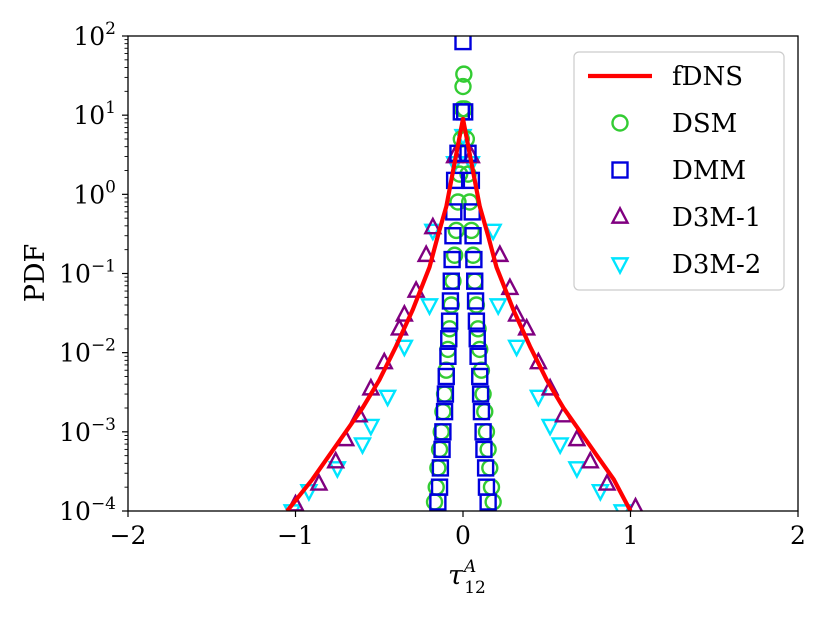 This screenshot has width=830, height=623. Describe the element at coordinates (798, 535) in the screenshot. I see `x-tick-label: 2` at that location.